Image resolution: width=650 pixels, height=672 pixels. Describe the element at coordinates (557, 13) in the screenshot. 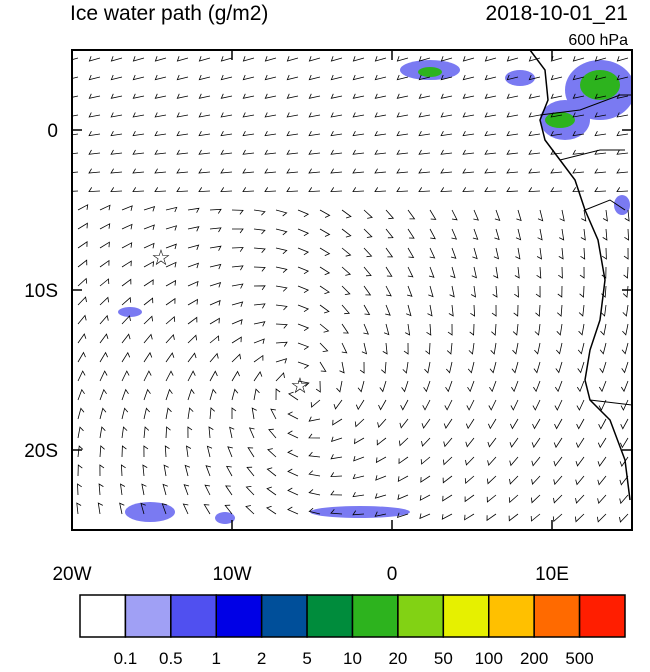

I see `time: 2018-10-01_21` at that location.